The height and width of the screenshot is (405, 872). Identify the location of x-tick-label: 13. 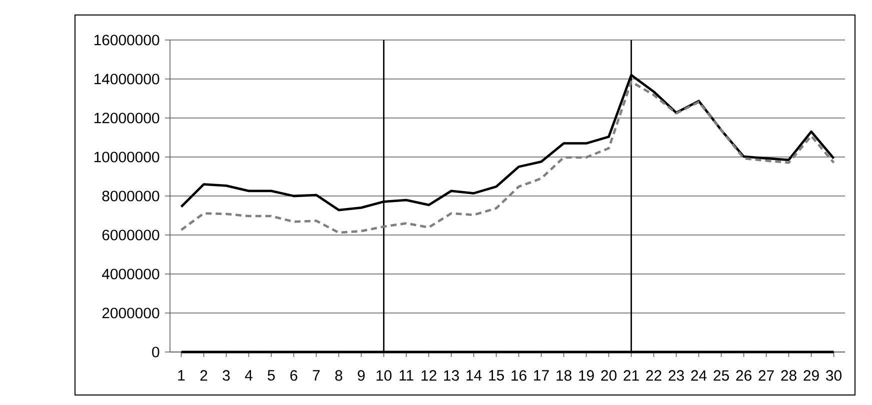
(451, 375).